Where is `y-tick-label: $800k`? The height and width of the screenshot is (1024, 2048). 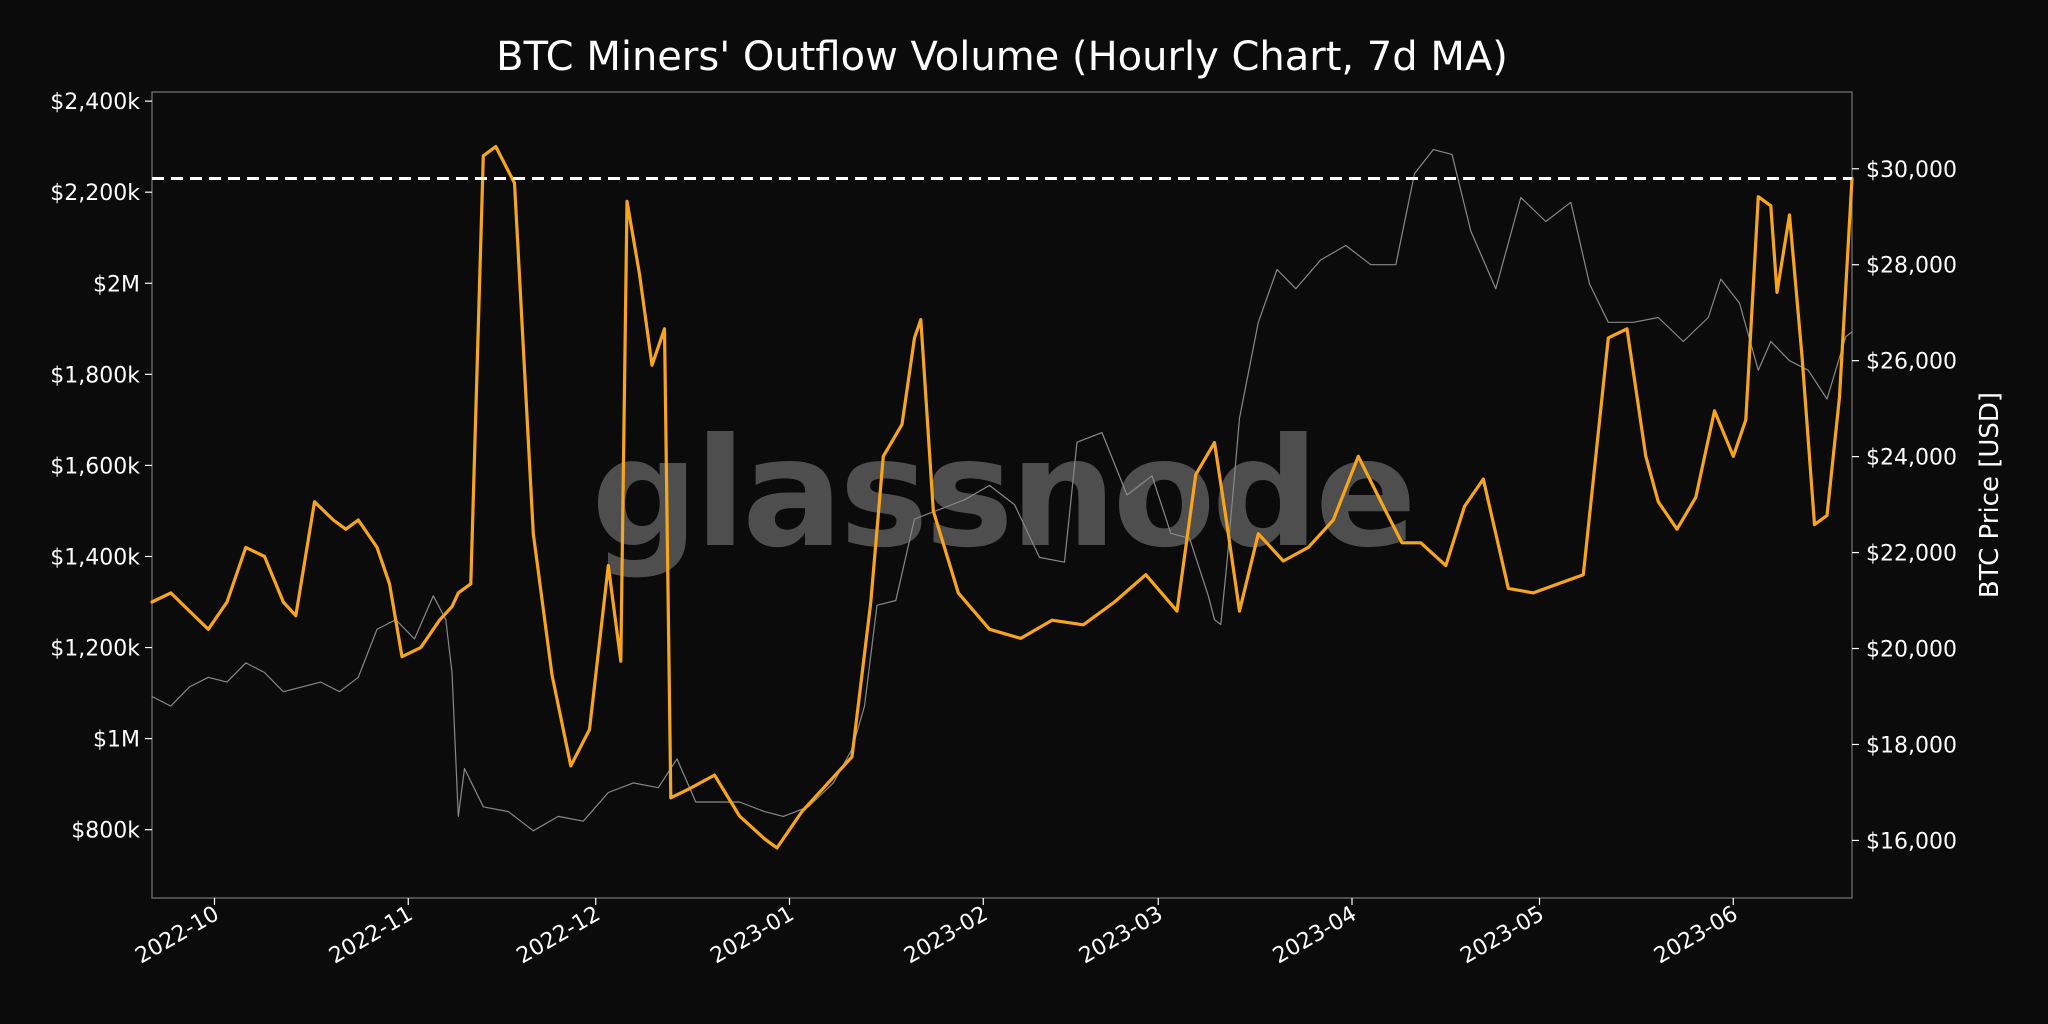 y-tick-label: $800k is located at coordinates (105, 831).